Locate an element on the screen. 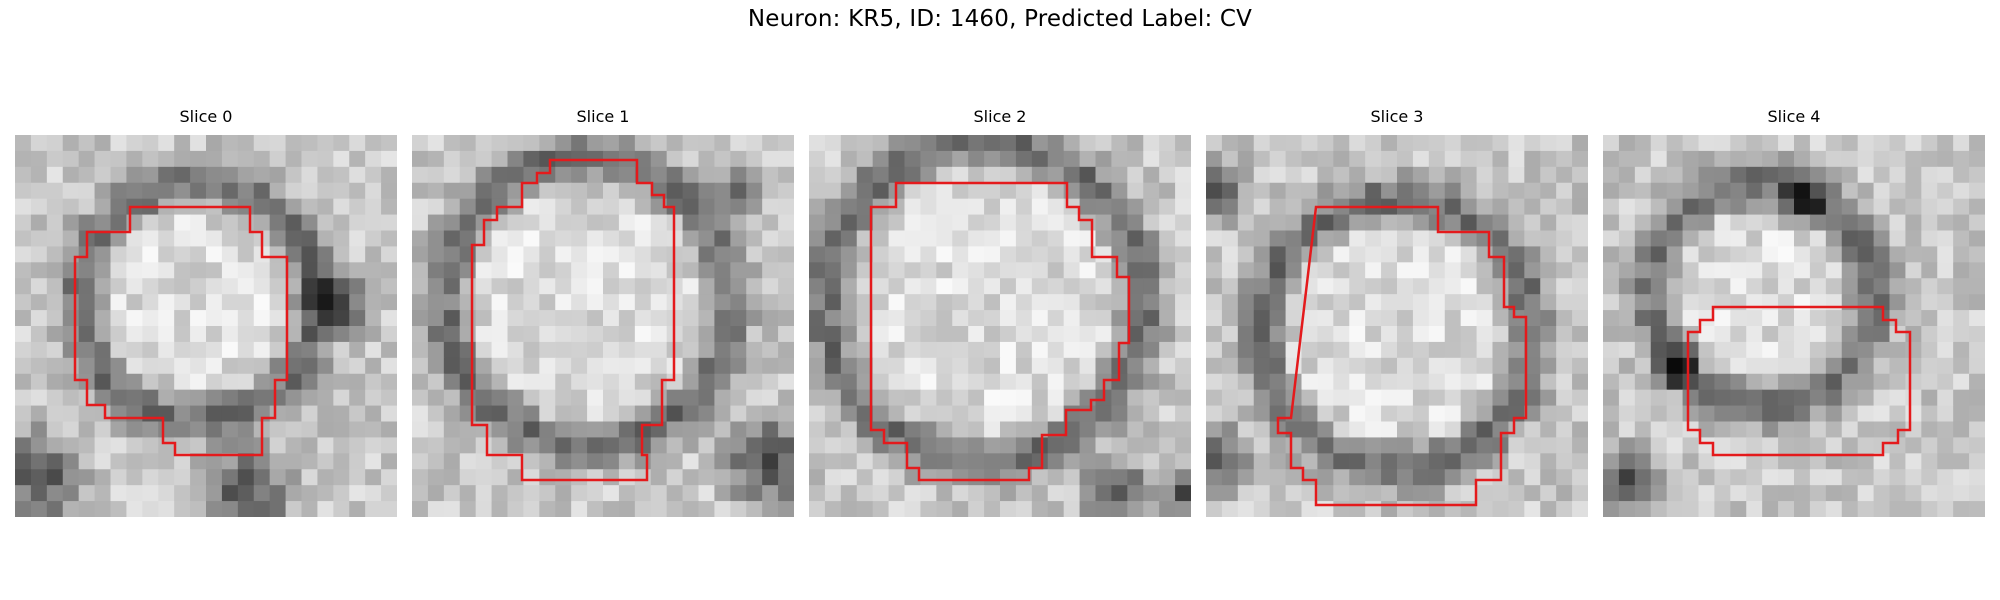 The image size is (2000, 600). slice-title-2: Slice 2 is located at coordinates (1000, 116).